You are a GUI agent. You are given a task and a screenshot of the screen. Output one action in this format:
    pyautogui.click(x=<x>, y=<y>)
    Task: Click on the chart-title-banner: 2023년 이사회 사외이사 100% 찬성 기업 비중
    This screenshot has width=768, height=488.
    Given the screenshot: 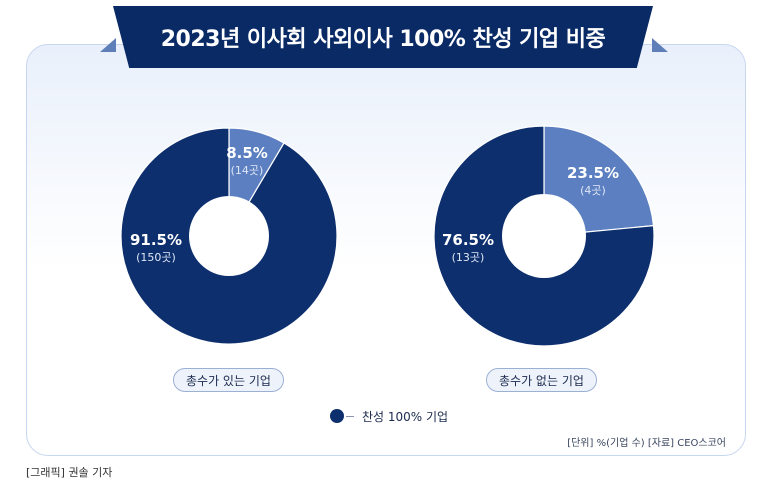 What is the action you would take?
    pyautogui.click(x=383, y=37)
    